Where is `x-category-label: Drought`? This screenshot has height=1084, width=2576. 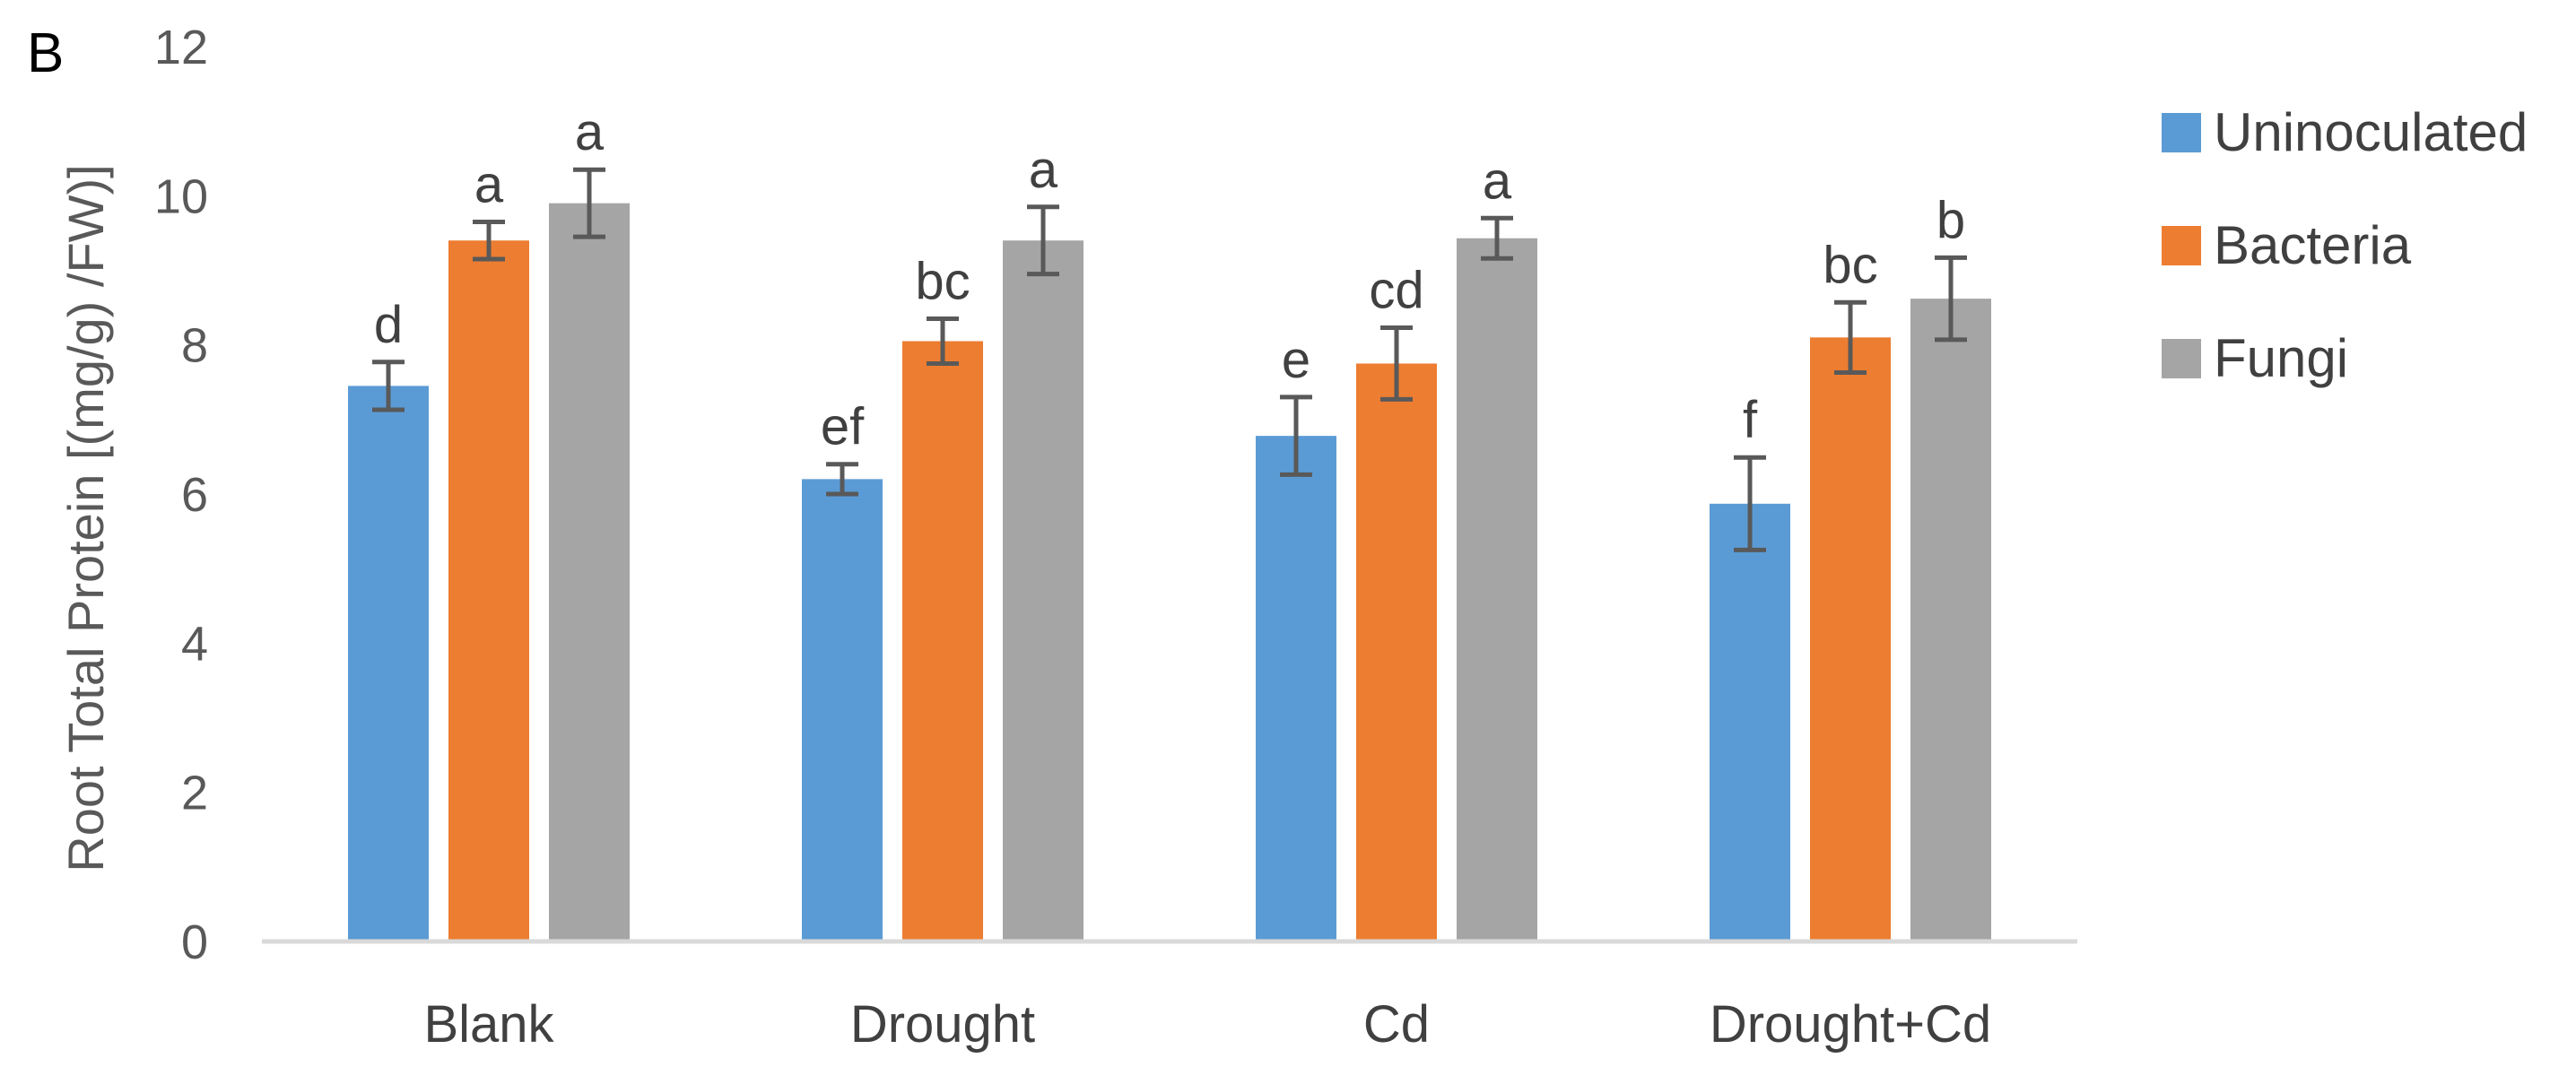 x-category-label: Drought is located at coordinates (942, 1024).